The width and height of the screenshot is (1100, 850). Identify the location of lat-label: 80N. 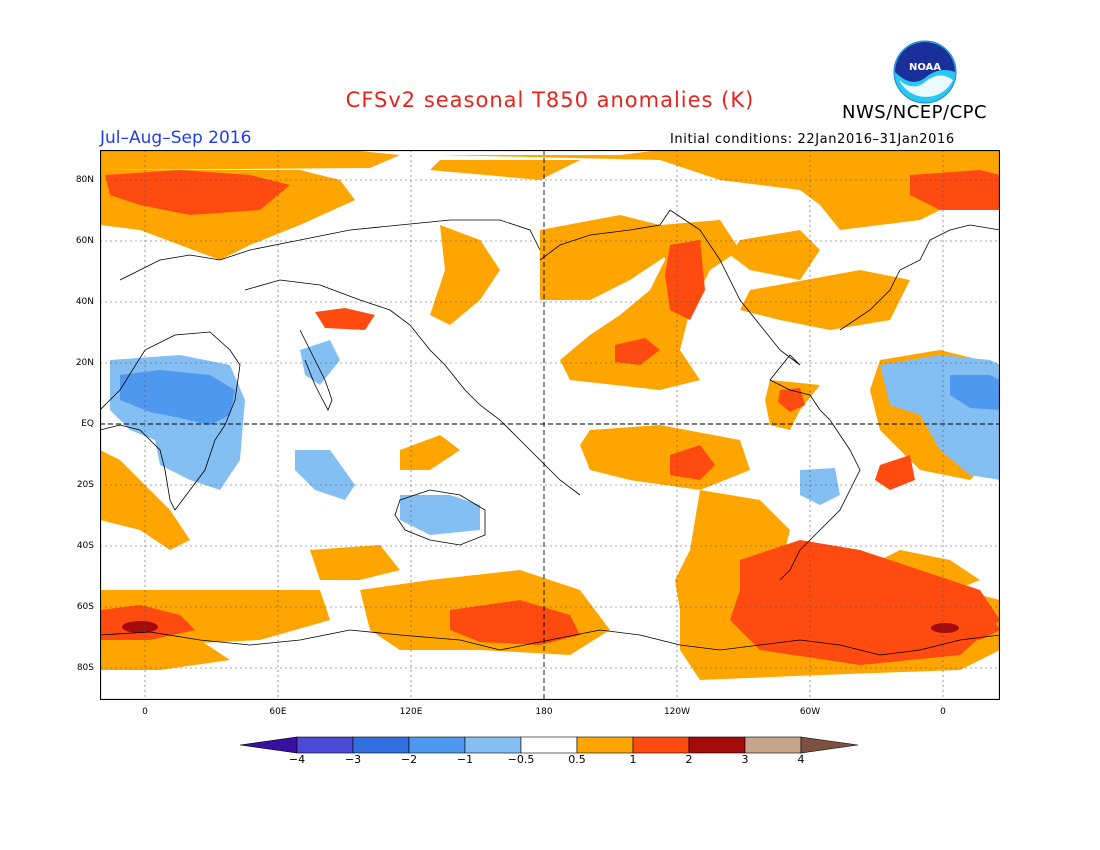
(84, 180).